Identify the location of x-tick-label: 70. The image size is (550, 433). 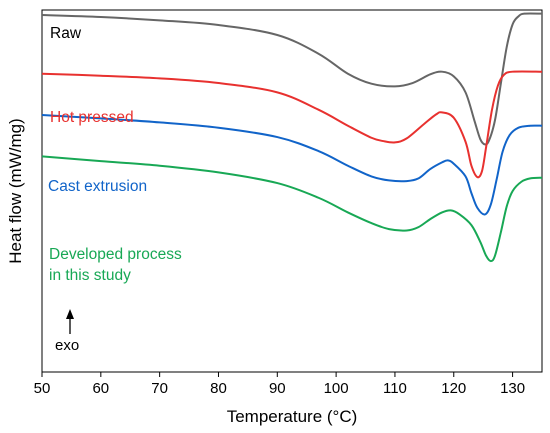
(159, 388).